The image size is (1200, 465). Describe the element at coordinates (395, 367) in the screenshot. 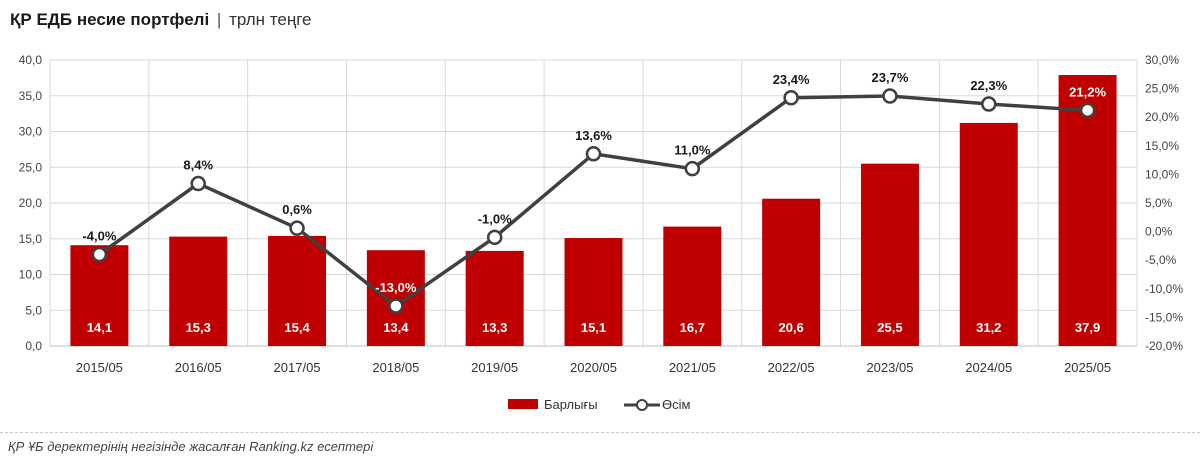

I see `x-tick-label: 2018/05` at that location.